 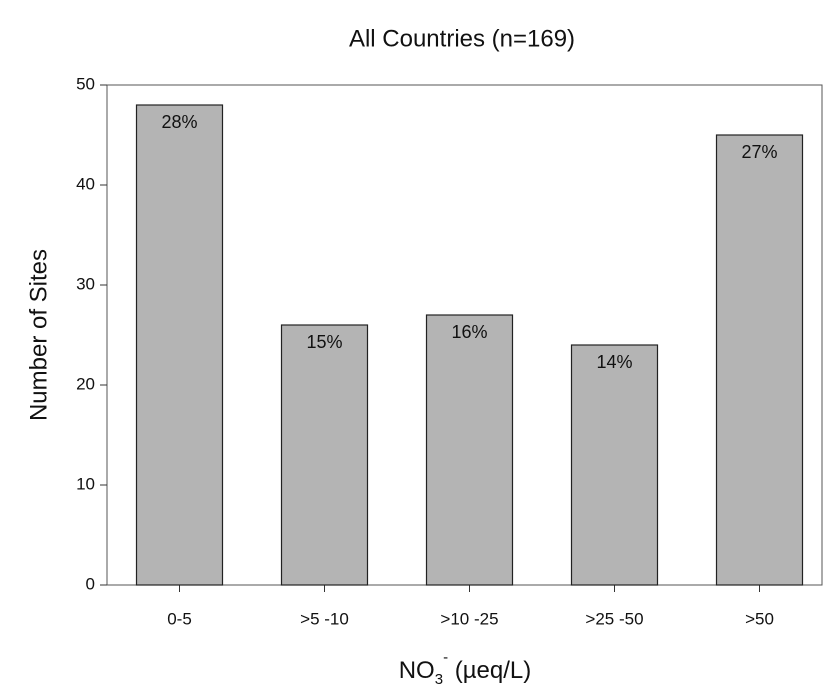 I want to click on x-axis-label-sup: -, so click(x=445, y=657).